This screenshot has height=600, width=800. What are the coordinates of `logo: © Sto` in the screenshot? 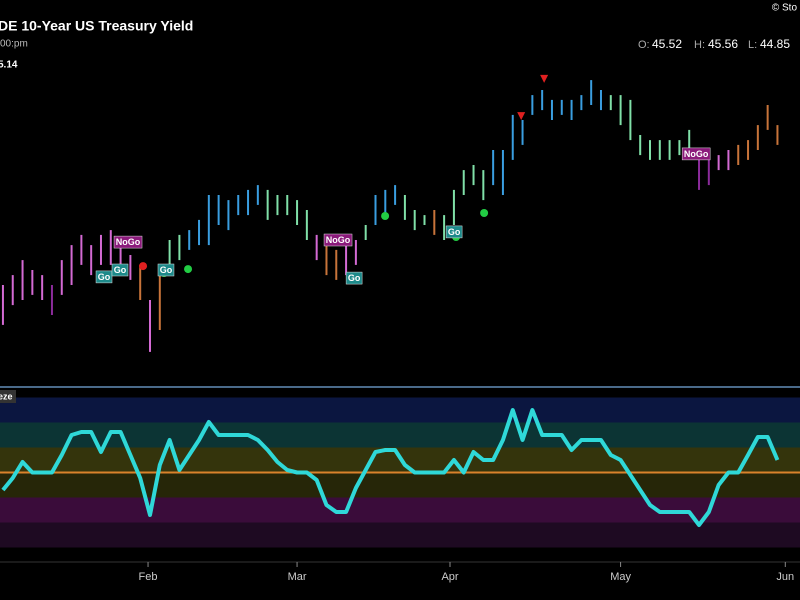 It's located at (785, 8).